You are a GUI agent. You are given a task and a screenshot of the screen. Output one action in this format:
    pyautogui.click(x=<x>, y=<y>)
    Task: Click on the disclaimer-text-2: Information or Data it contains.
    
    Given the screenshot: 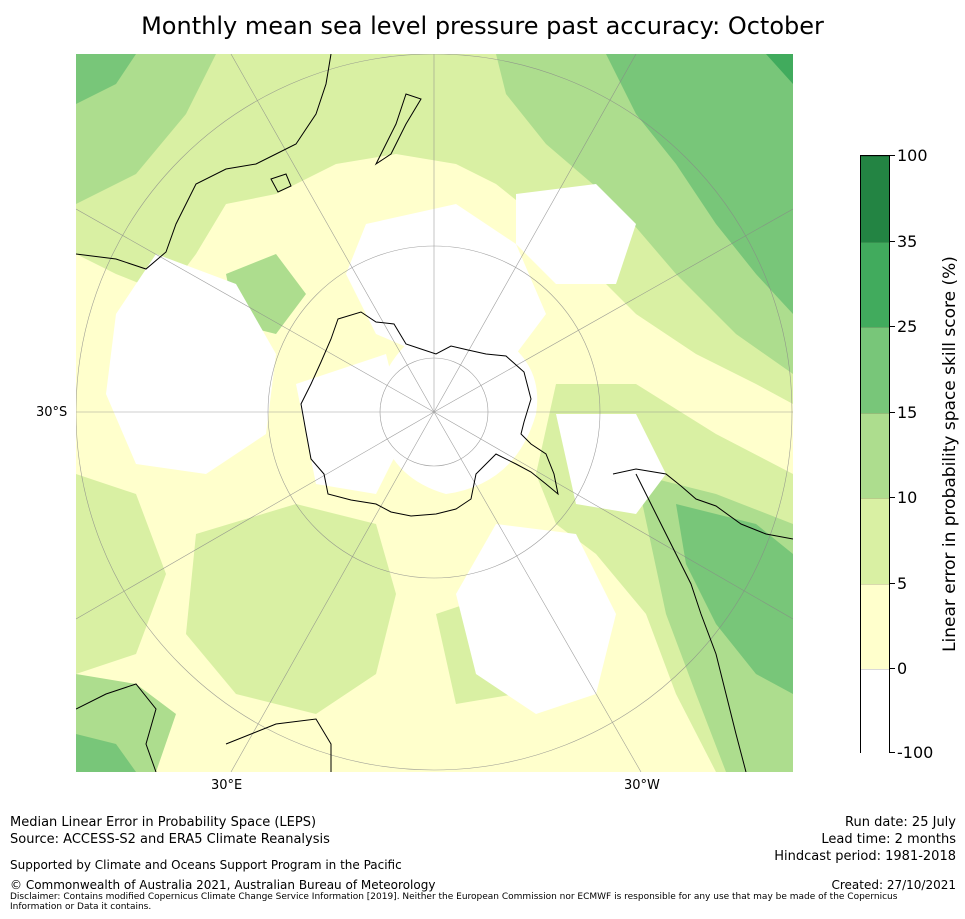 What is the action you would take?
    pyautogui.click(x=81, y=907)
    